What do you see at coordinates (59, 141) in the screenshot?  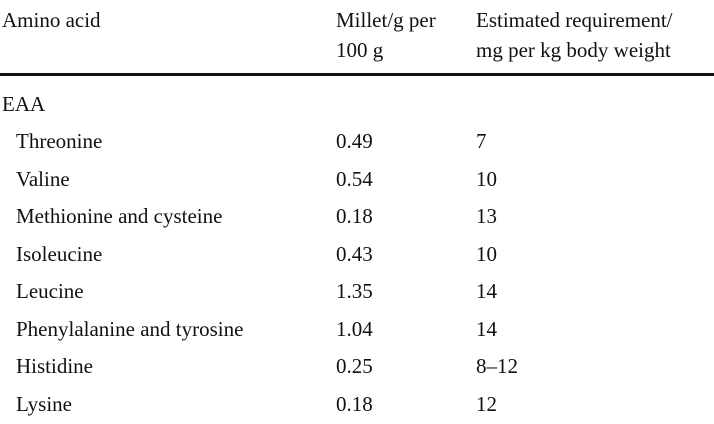 I see `table-cell: Threonine` at bounding box center [59, 141].